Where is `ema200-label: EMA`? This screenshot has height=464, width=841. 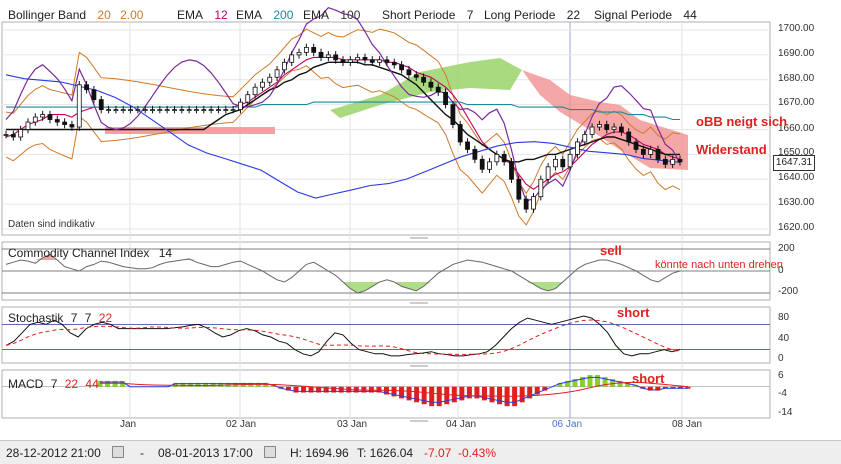
ema200-label: EMA is located at coordinates (249, 15).